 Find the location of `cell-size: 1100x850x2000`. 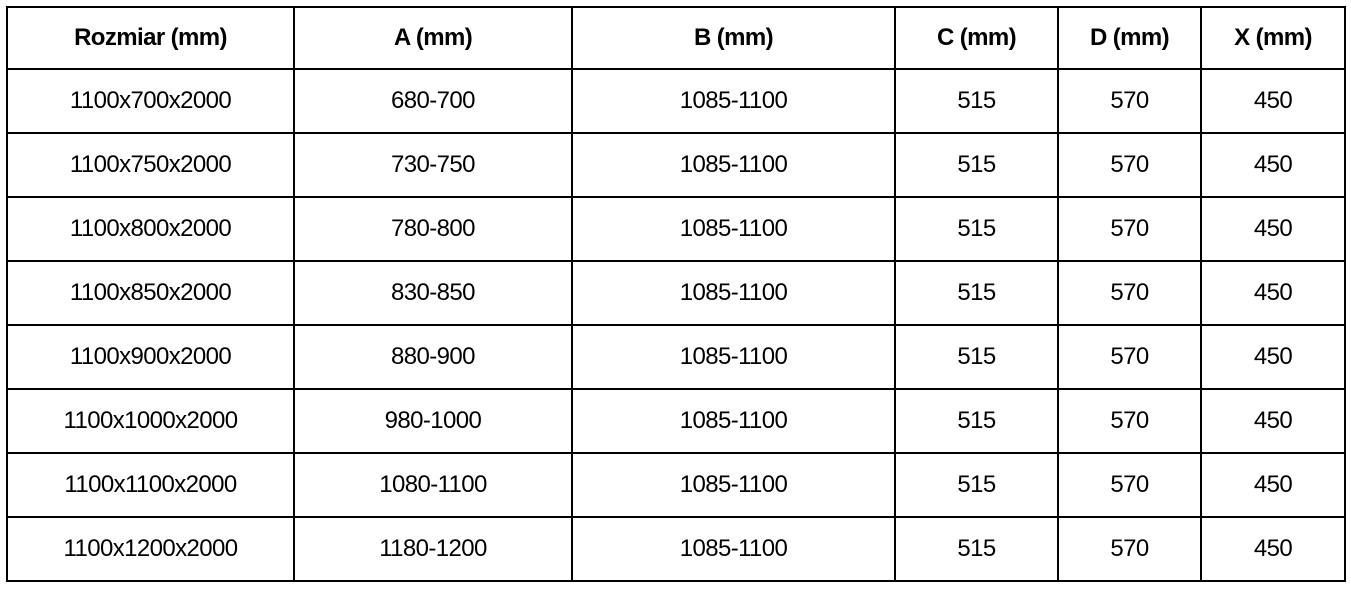

cell-size: 1100x850x2000 is located at coordinates (150, 293).